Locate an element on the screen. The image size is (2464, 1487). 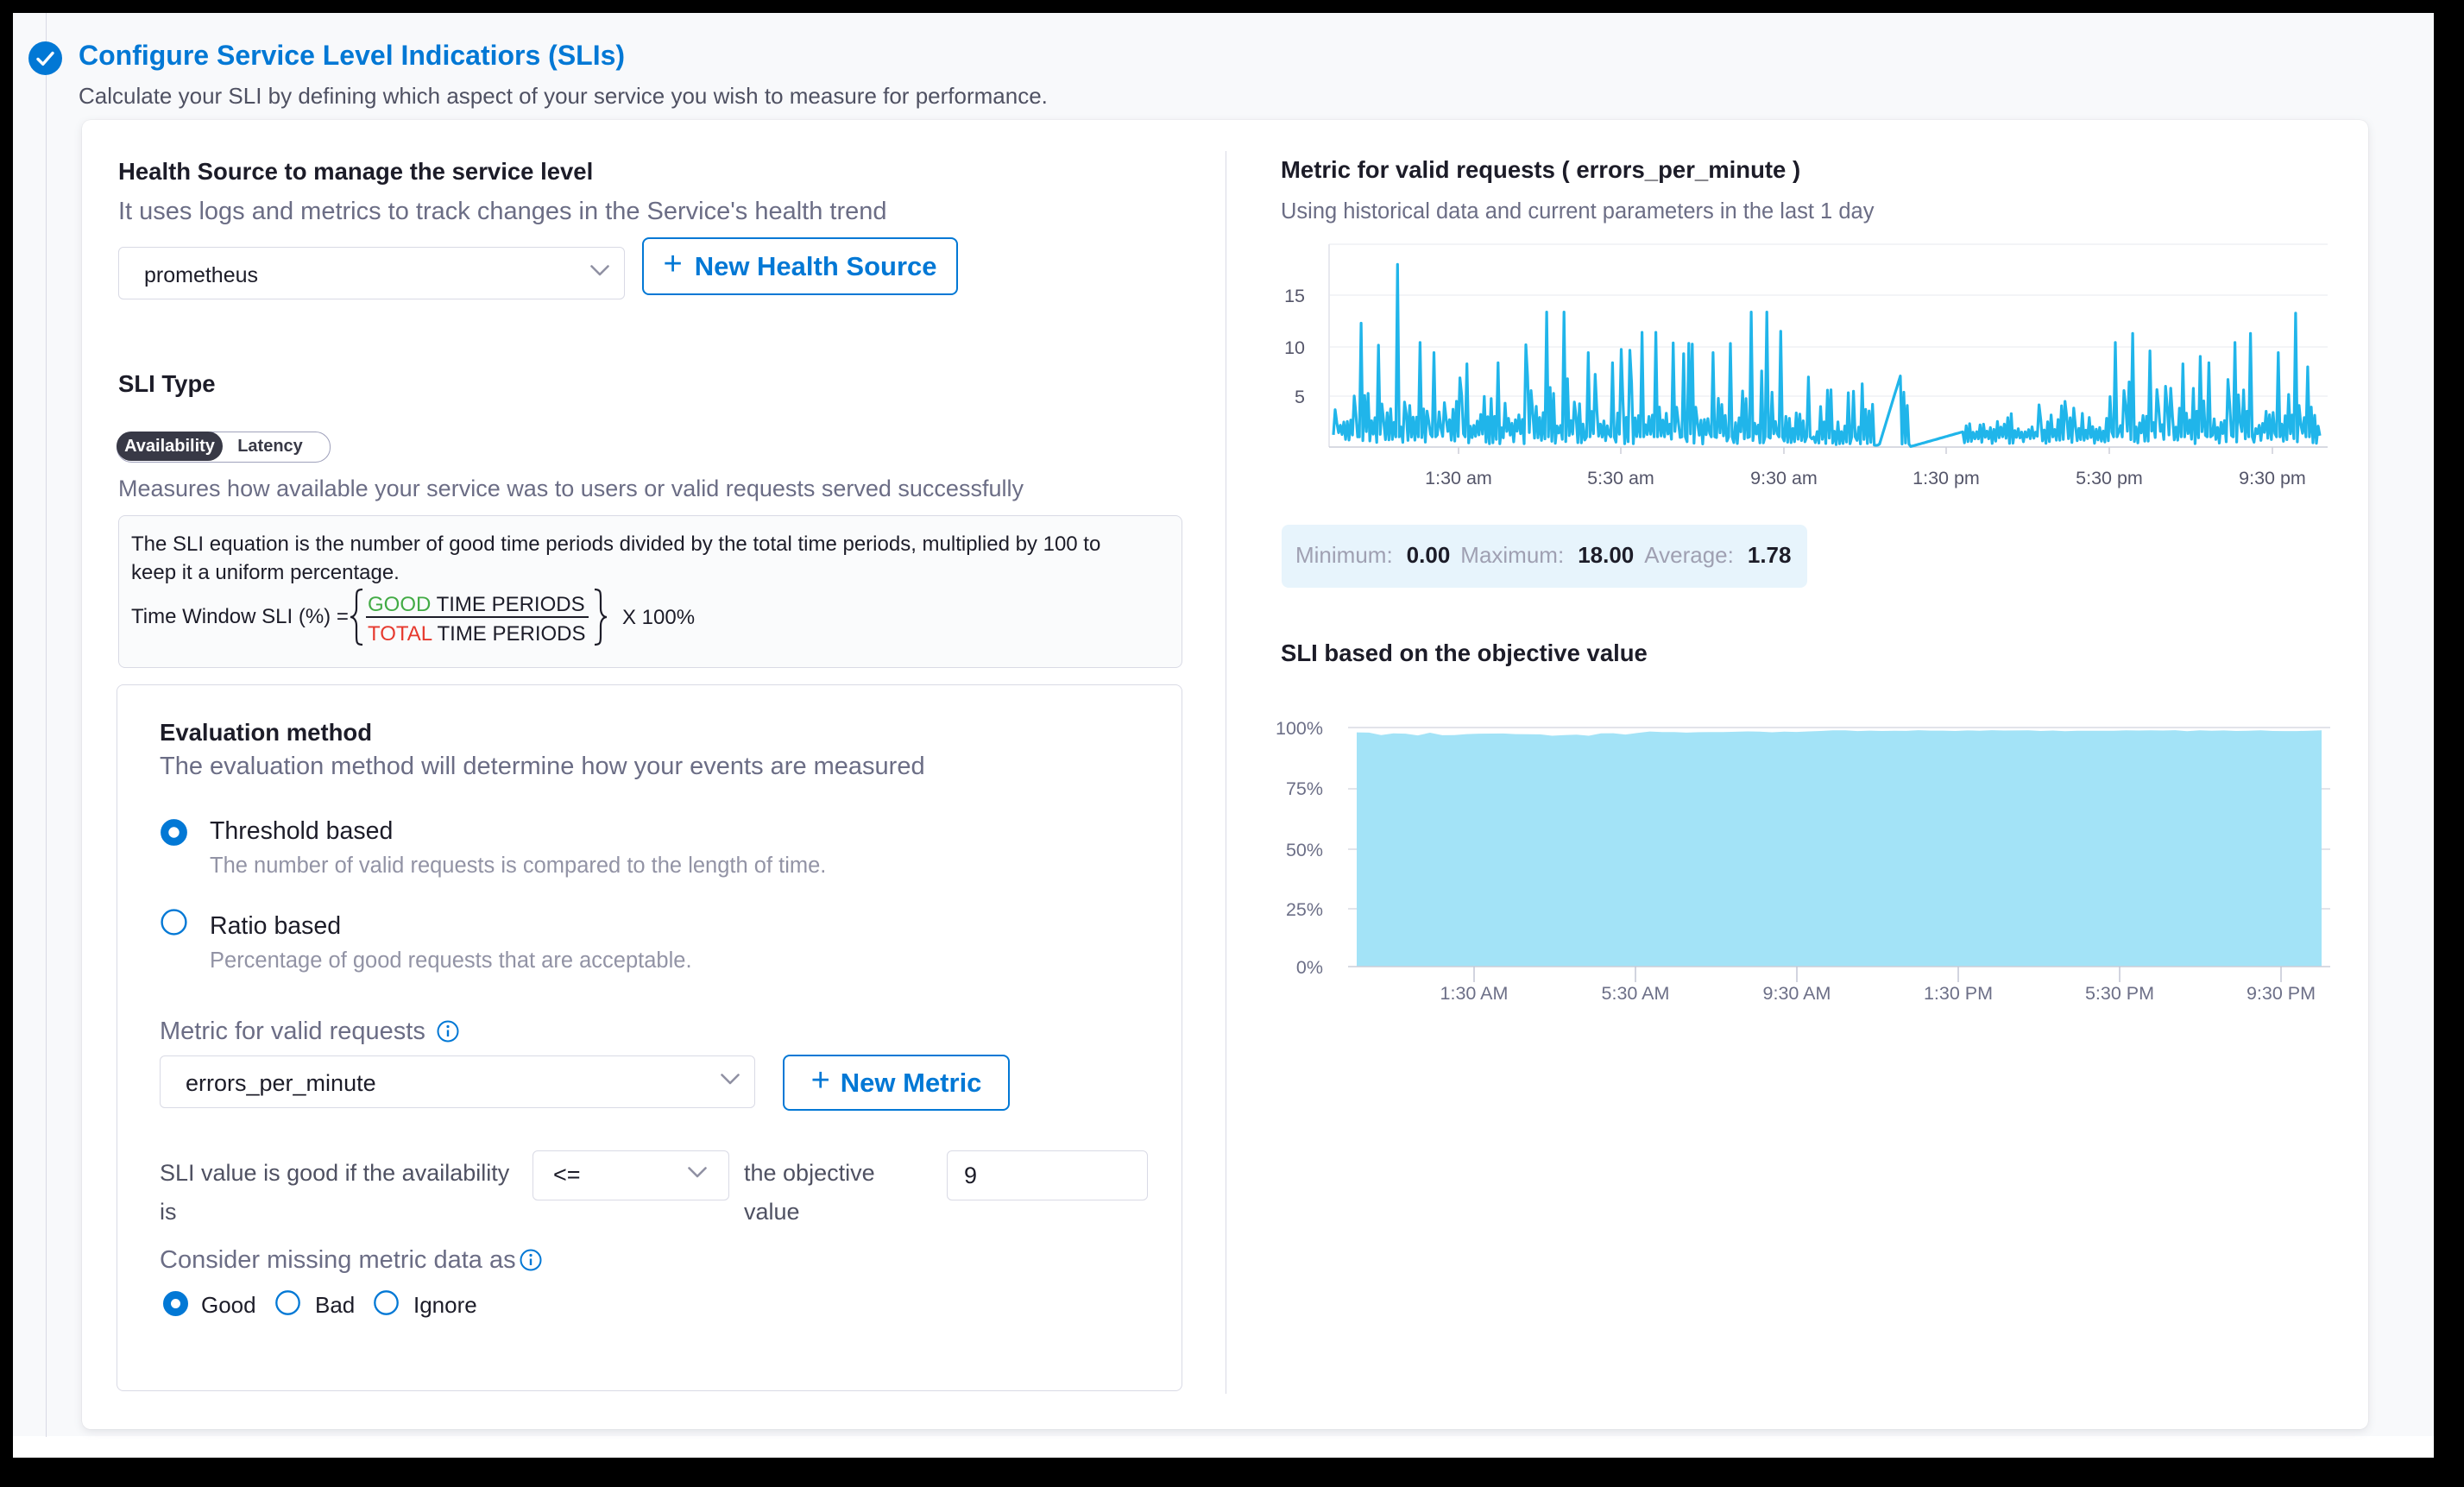
svg-text: 9:30 AM is located at coordinates (1797, 993).